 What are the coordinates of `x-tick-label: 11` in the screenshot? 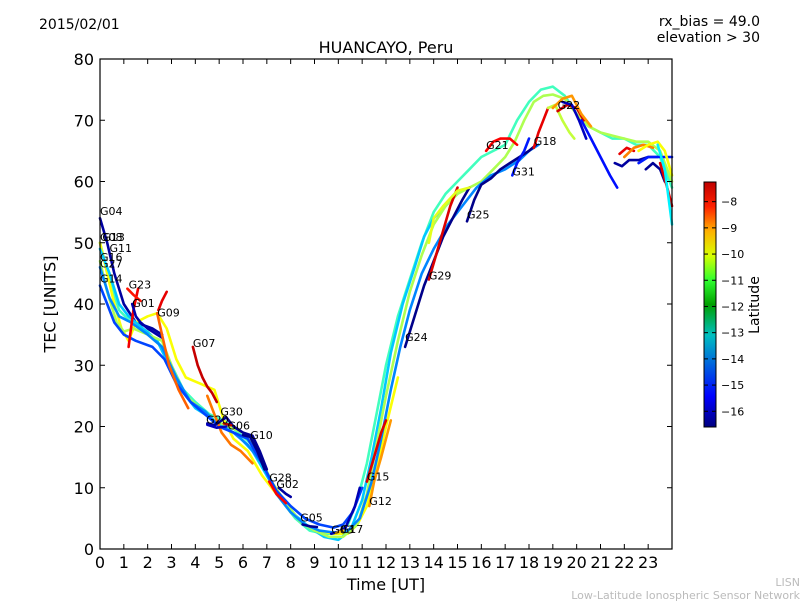 It's located at (362, 562).